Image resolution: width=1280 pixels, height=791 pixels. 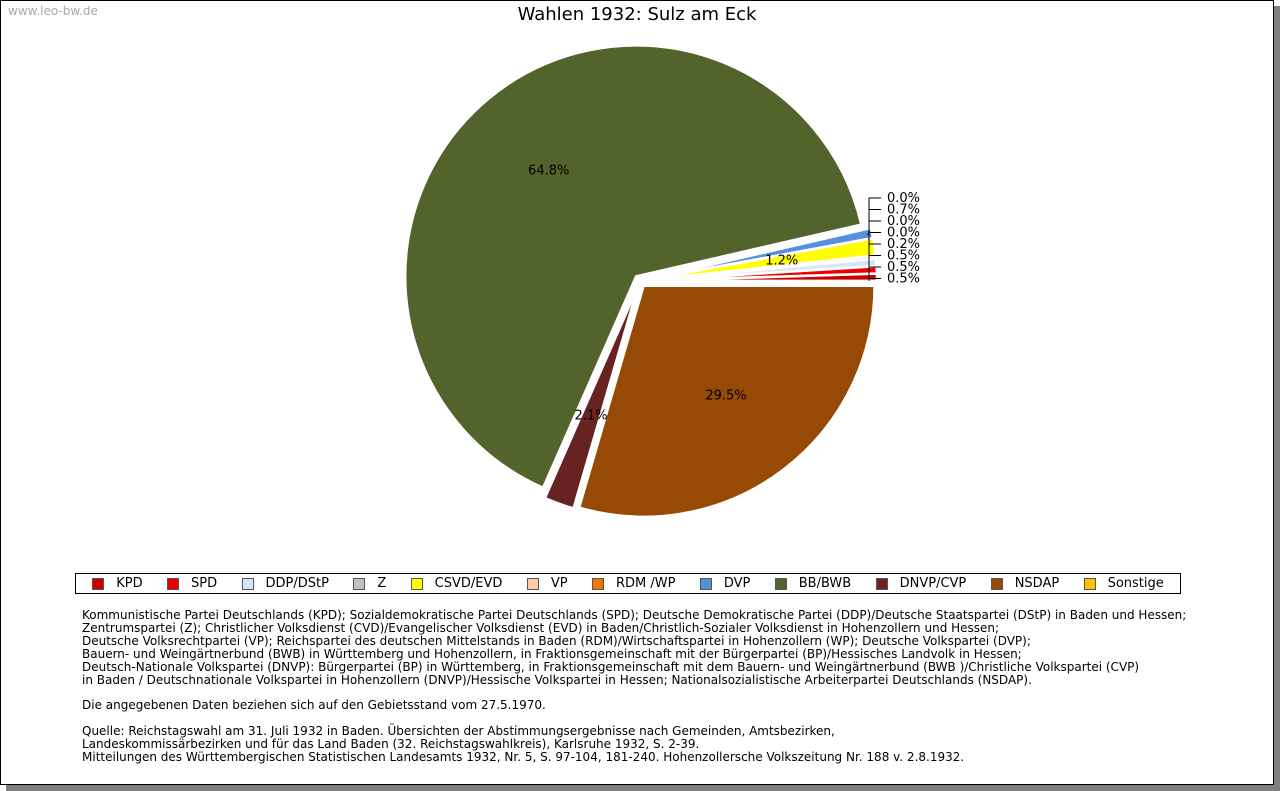 I want to click on legend-item-z: Z, so click(x=369, y=583).